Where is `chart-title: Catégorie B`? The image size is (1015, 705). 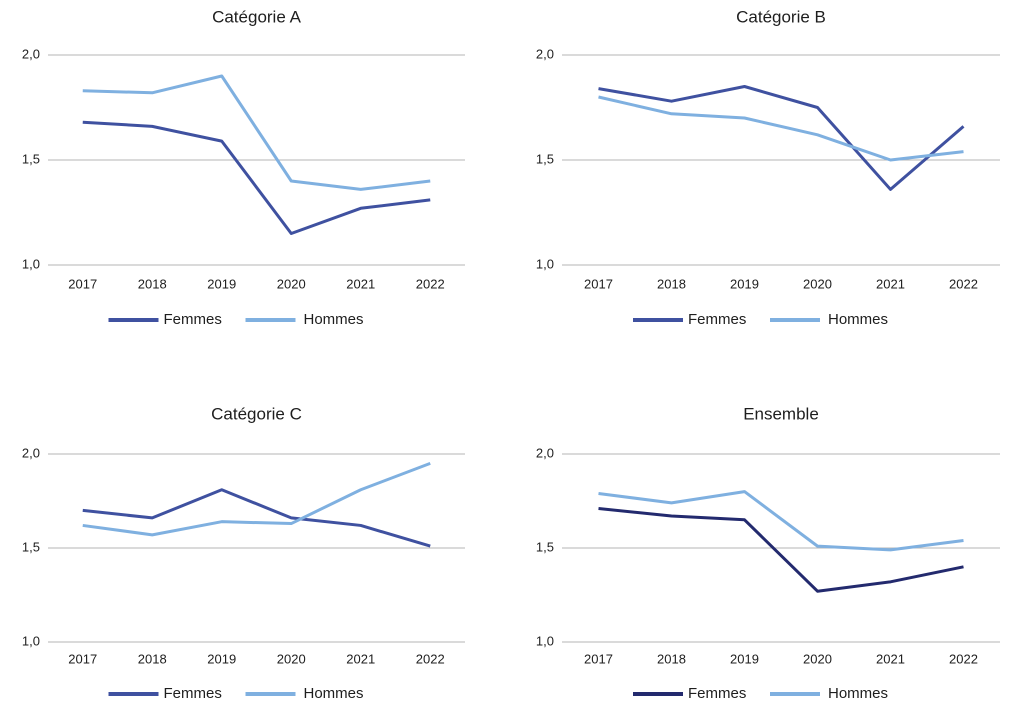
chart-title: Catégorie B is located at coordinates (781, 16).